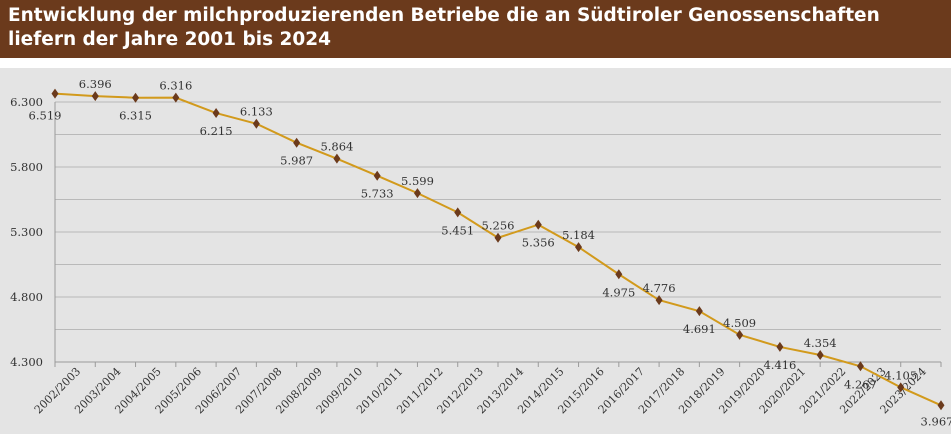 This screenshot has height=434, width=951. What do you see at coordinates (95, 84) in the screenshot?
I see `data-label: 6.396` at bounding box center [95, 84].